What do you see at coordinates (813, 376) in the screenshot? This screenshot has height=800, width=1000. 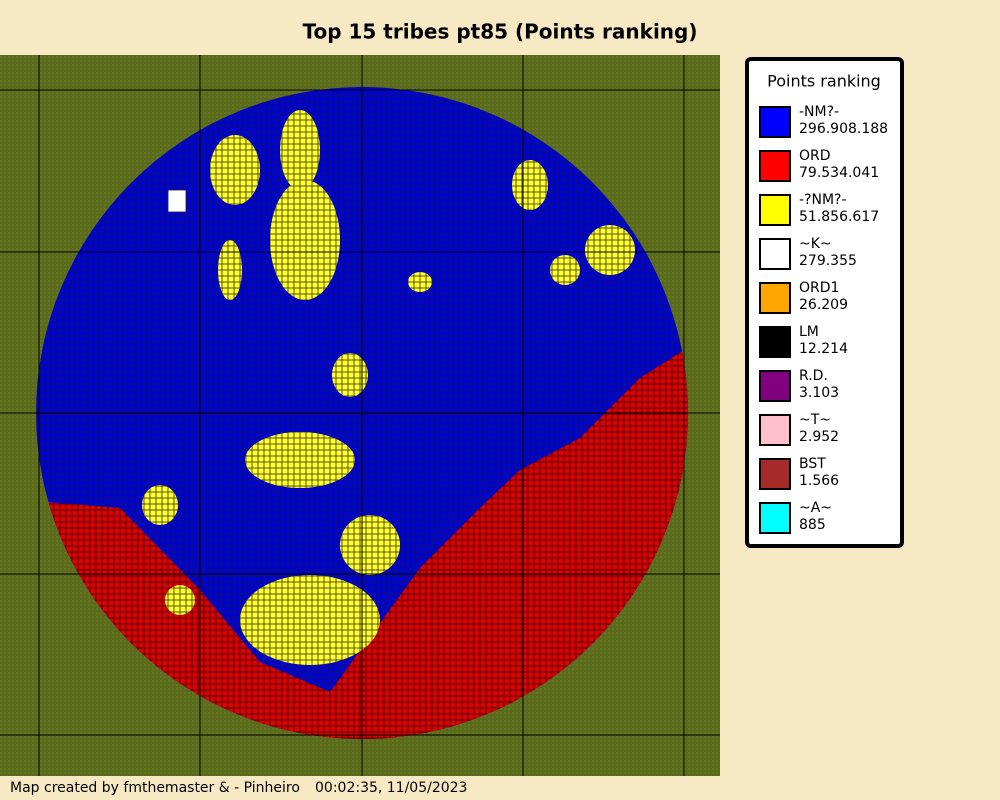 I see `legend-name: R.D.` at bounding box center [813, 376].